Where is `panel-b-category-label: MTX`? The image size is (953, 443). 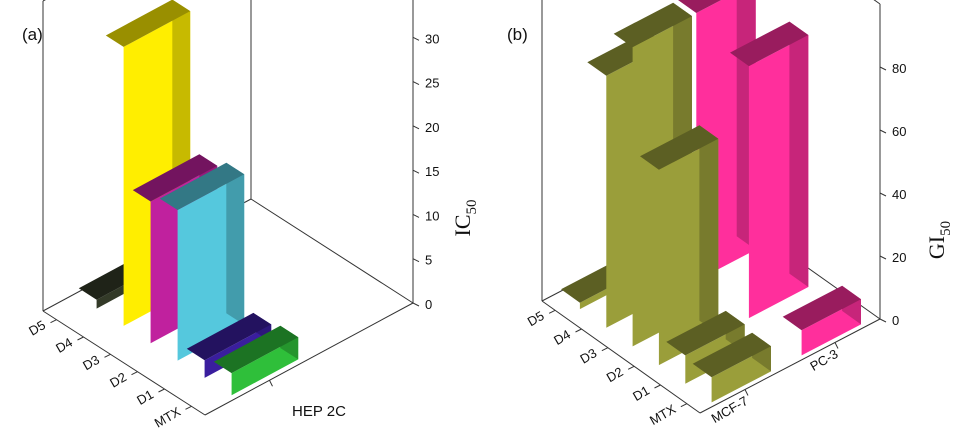 panel-b-category-label: MTX is located at coordinates (663, 414).